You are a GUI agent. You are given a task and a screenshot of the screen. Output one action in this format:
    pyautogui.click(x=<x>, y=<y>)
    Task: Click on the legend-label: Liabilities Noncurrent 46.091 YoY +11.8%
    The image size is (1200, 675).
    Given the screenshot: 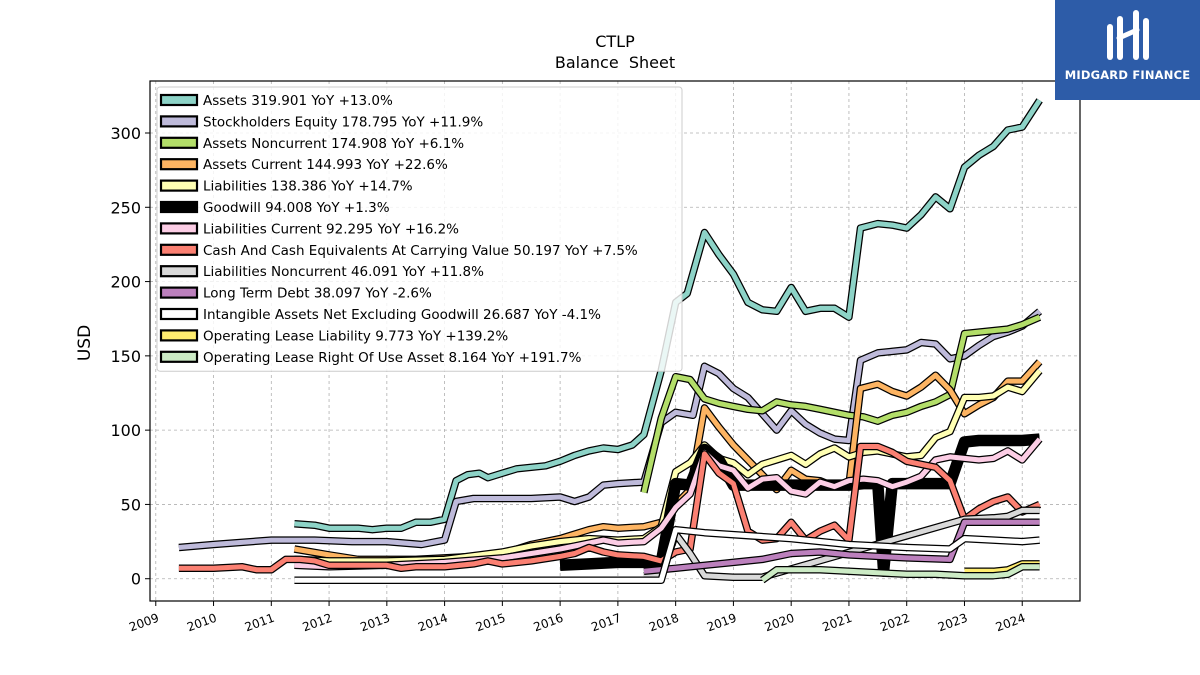 What is the action you would take?
    pyautogui.click(x=343, y=272)
    